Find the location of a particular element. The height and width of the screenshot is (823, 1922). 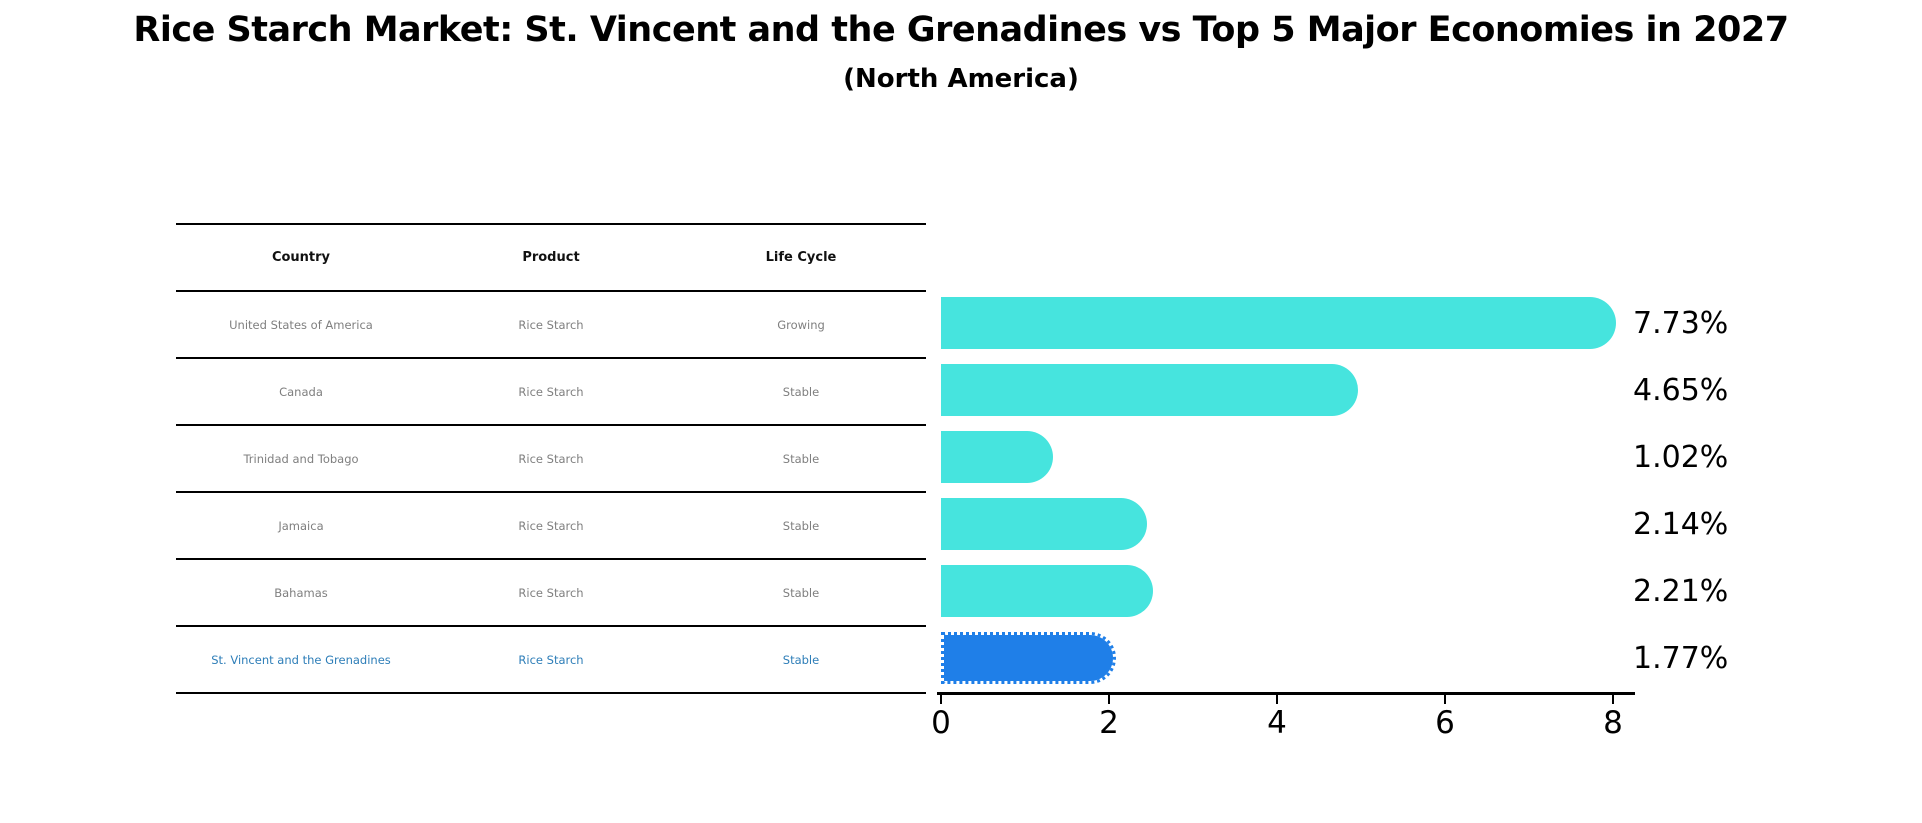

table-row: Canada Rice Starch Stable is located at coordinates (551, 392).